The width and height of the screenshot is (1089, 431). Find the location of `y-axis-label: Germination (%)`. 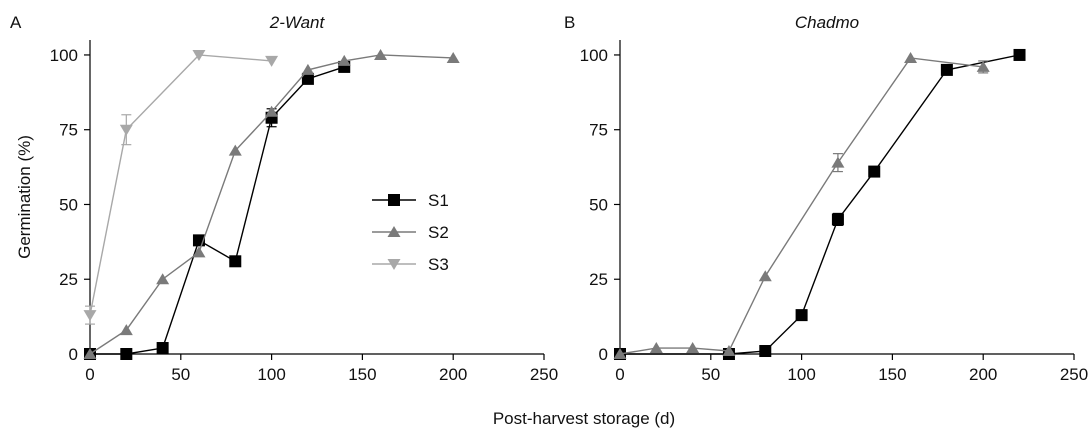

y-axis-label: Germination (%) is located at coordinates (24, 197).